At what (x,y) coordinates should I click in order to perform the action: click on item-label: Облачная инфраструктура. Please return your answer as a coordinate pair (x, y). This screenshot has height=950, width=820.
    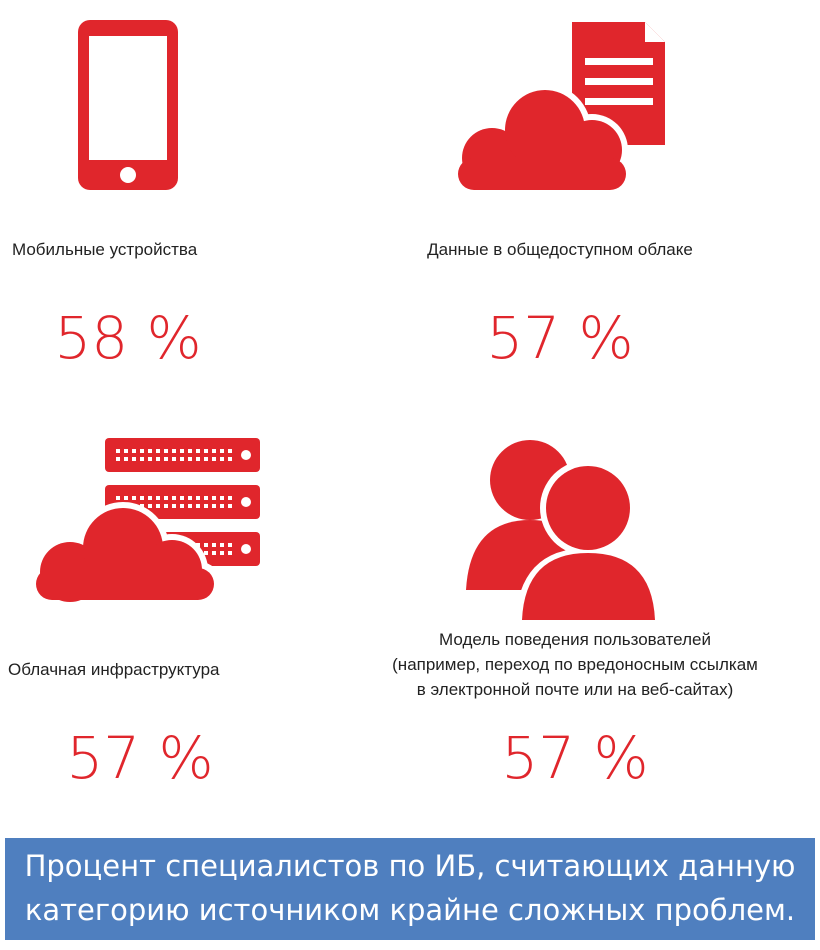
    Looking at the image, I should click on (114, 669).